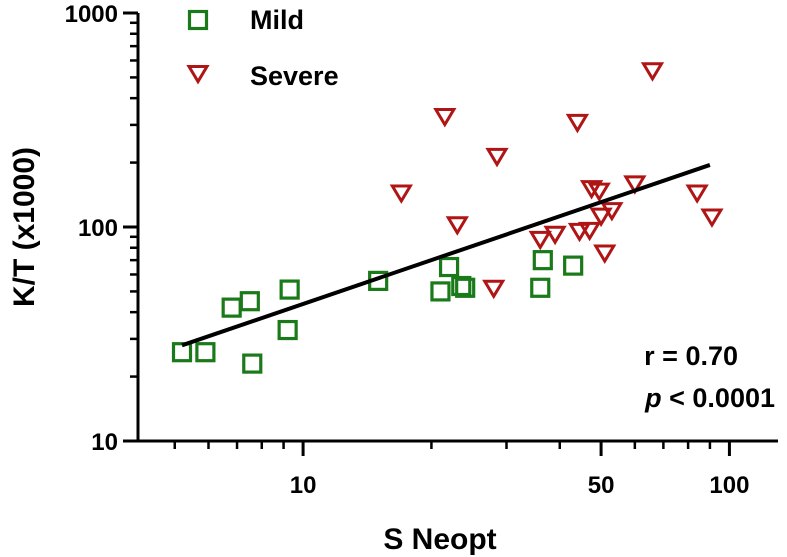 This screenshot has height=557, width=787. I want to click on legend-mild-marker, so click(198, 20).